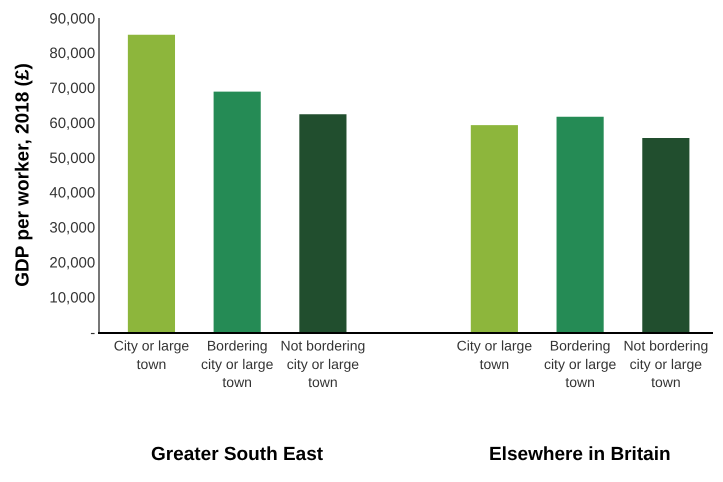  Describe the element at coordinates (93, 333) in the screenshot. I see `y-tick-label: -` at that location.